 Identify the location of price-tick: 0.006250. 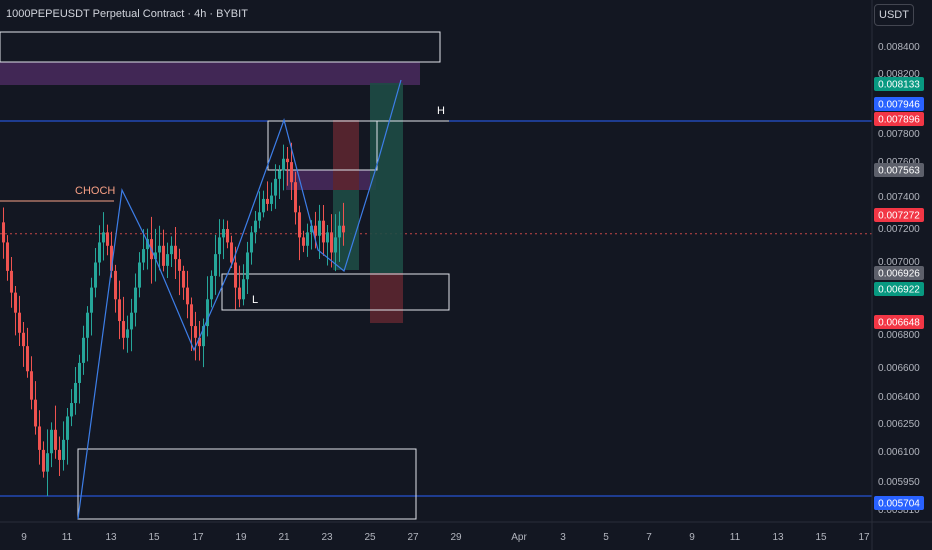
(899, 424).